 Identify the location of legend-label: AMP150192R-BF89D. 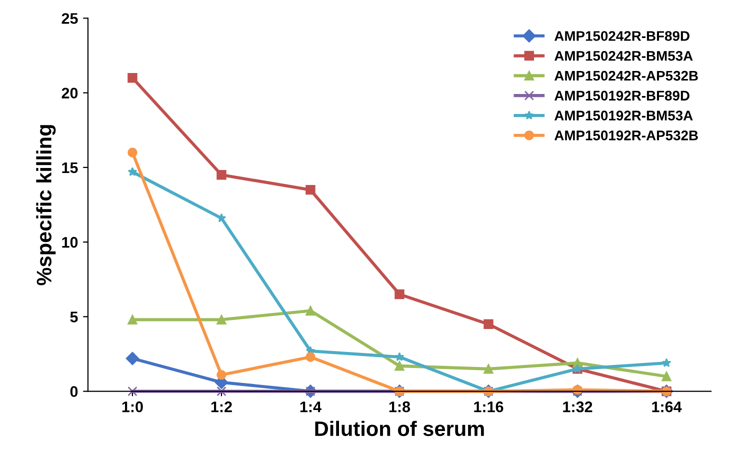
(622, 95).